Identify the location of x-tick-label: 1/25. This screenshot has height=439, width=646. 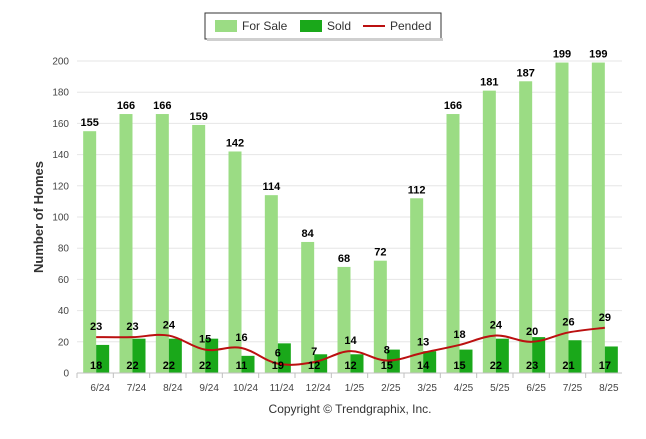
(355, 388).